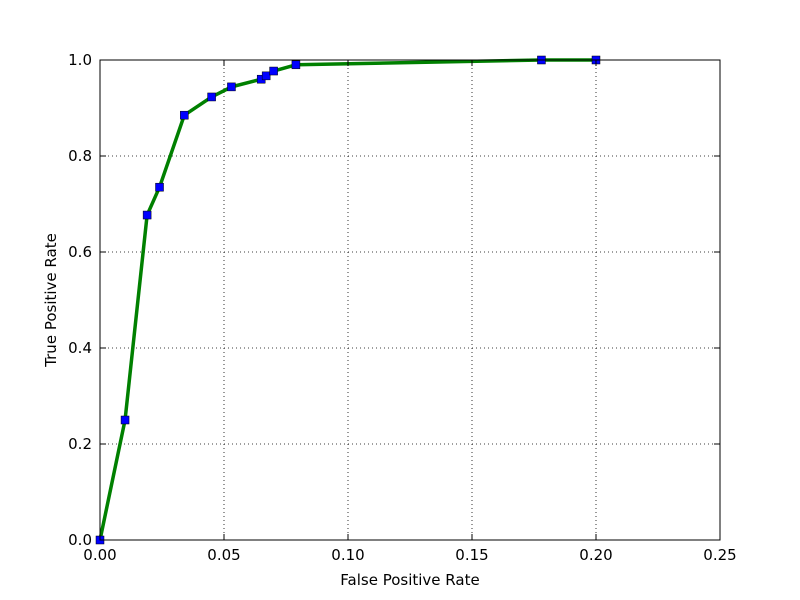  Describe the element at coordinates (80, 252) in the screenshot. I see `y-tick-label: 0.6` at that location.